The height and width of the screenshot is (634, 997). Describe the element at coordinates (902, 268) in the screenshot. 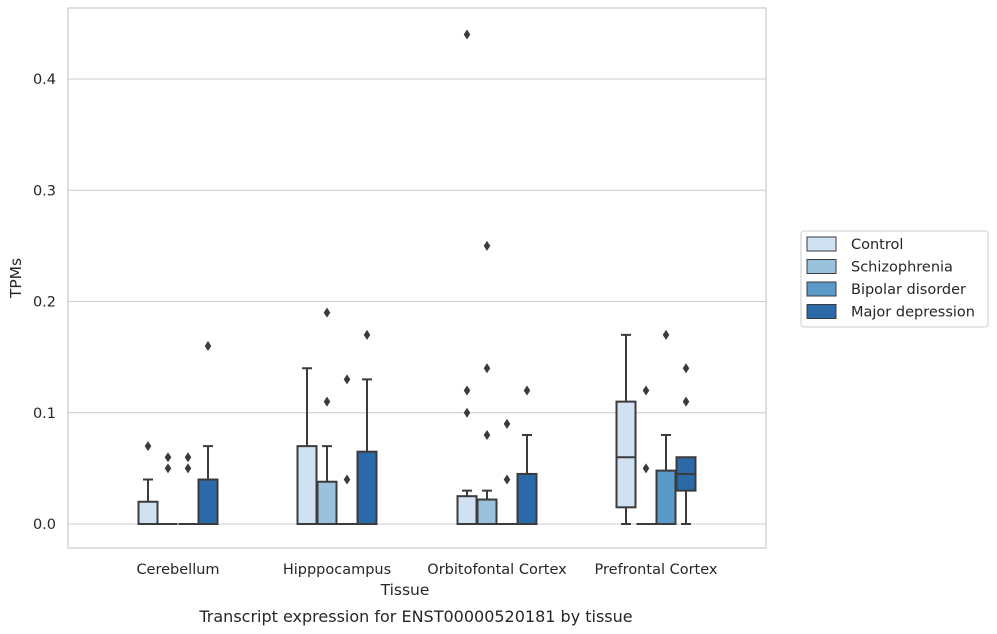

I see `legend-label: Schizophrenia` at that location.